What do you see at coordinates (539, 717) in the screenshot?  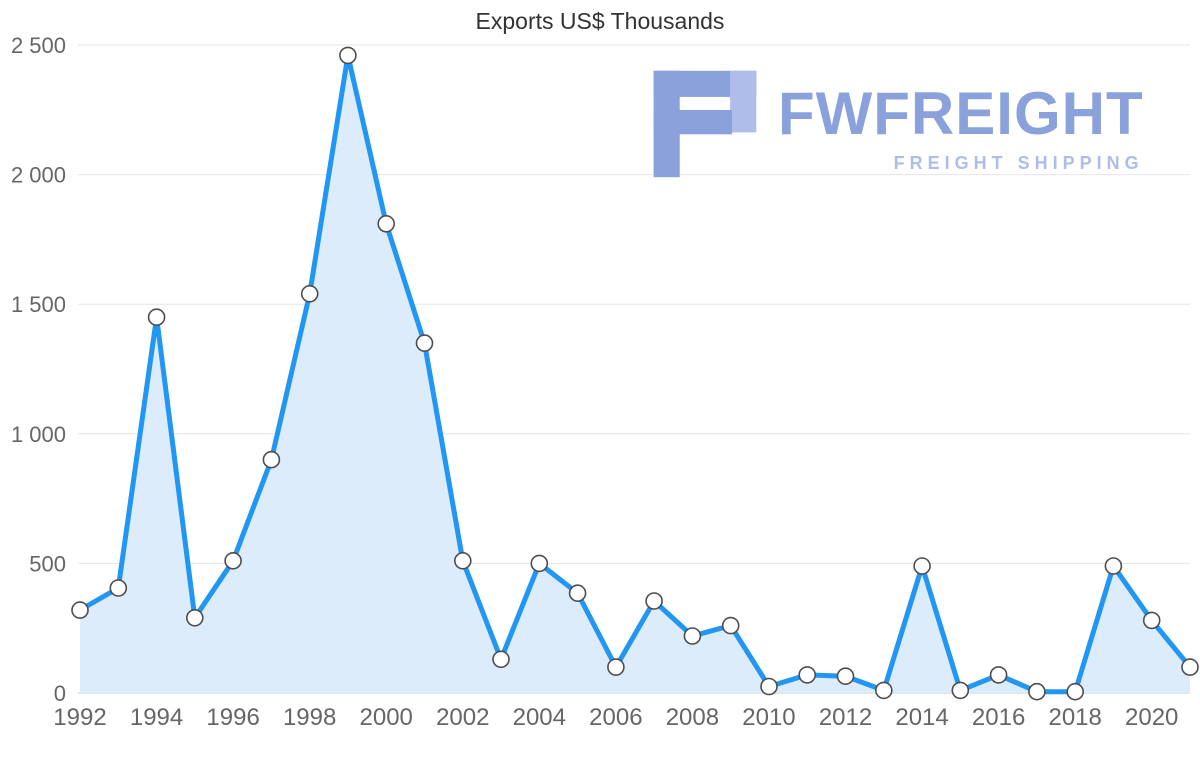 I see `x-axis-label: 2004` at bounding box center [539, 717].